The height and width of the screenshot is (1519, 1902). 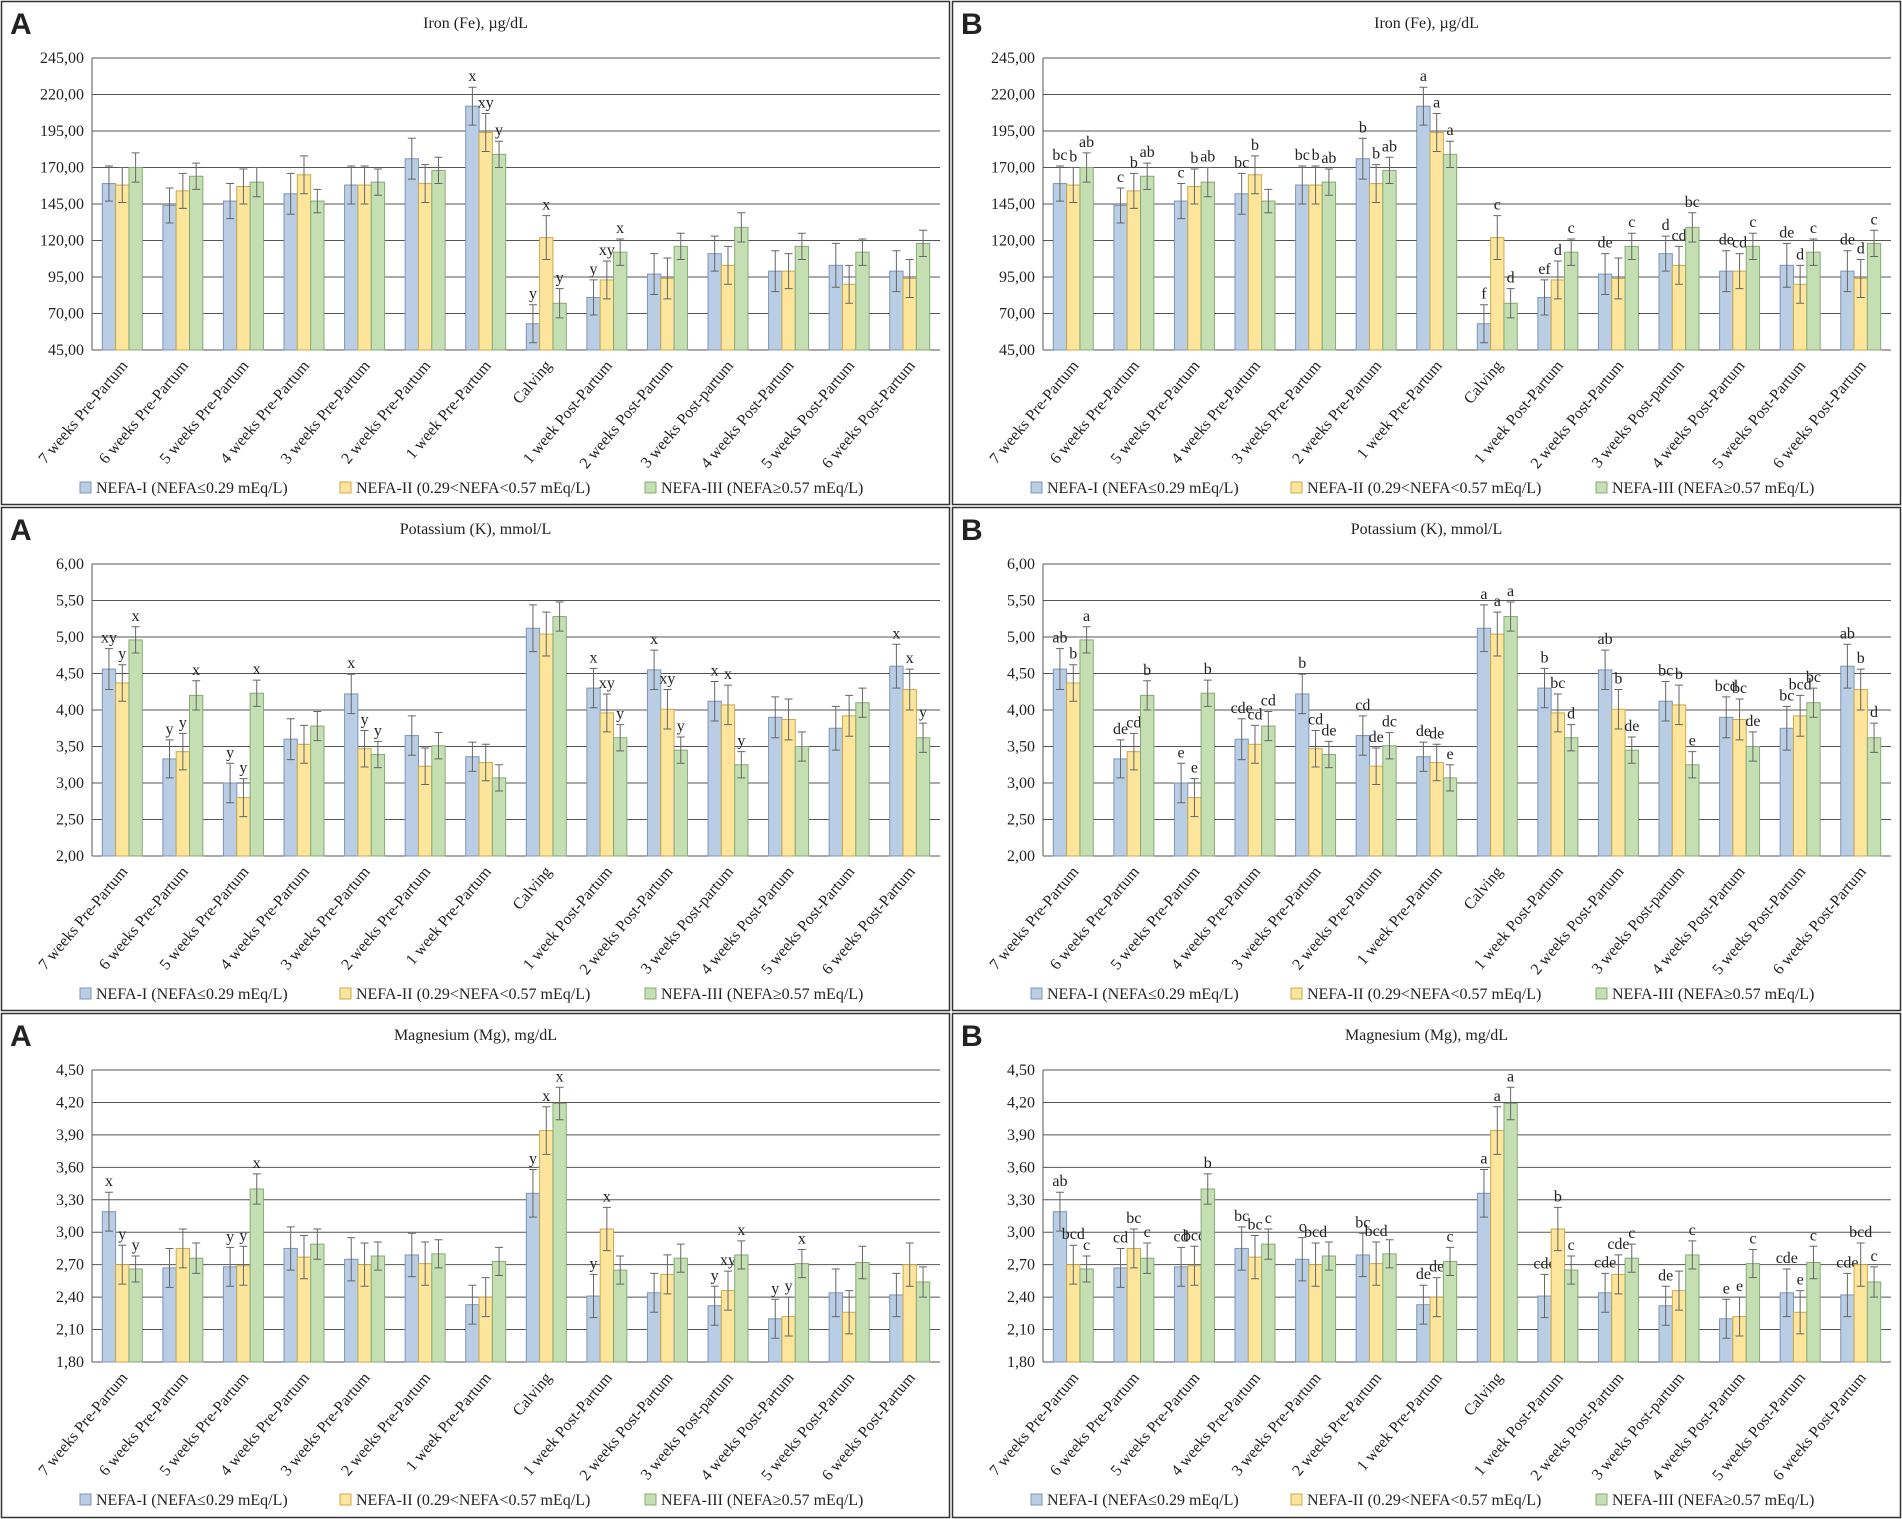 I want to click on significance-letter: cd, so click(x=1362, y=705).